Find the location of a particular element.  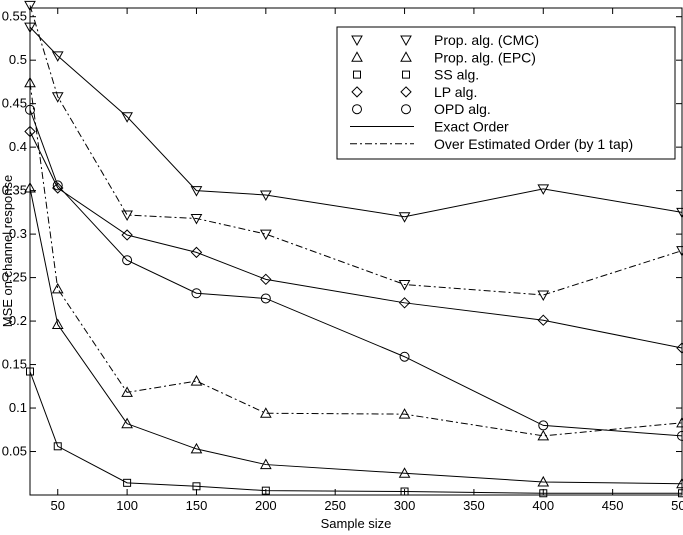

x-tick-label: 400 is located at coordinates (543, 505).